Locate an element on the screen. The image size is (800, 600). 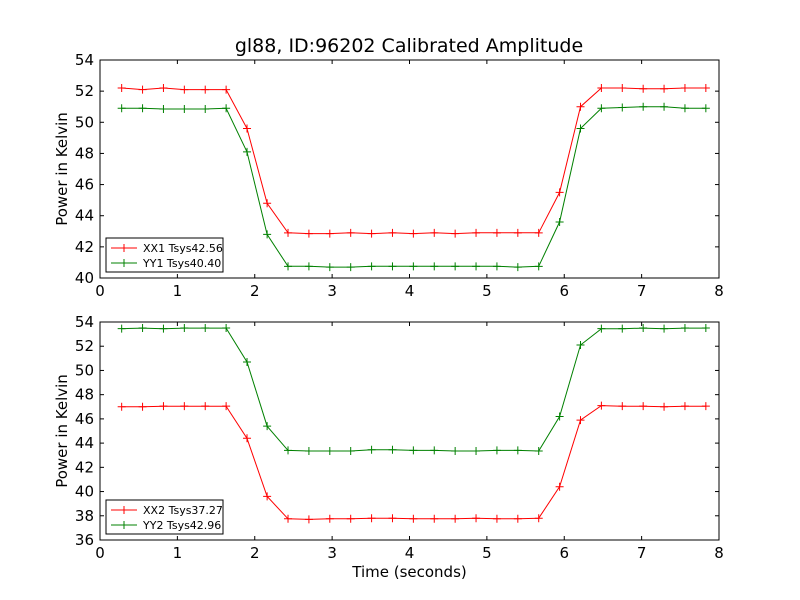
y-tick-label: 54 is located at coordinates (84, 60).